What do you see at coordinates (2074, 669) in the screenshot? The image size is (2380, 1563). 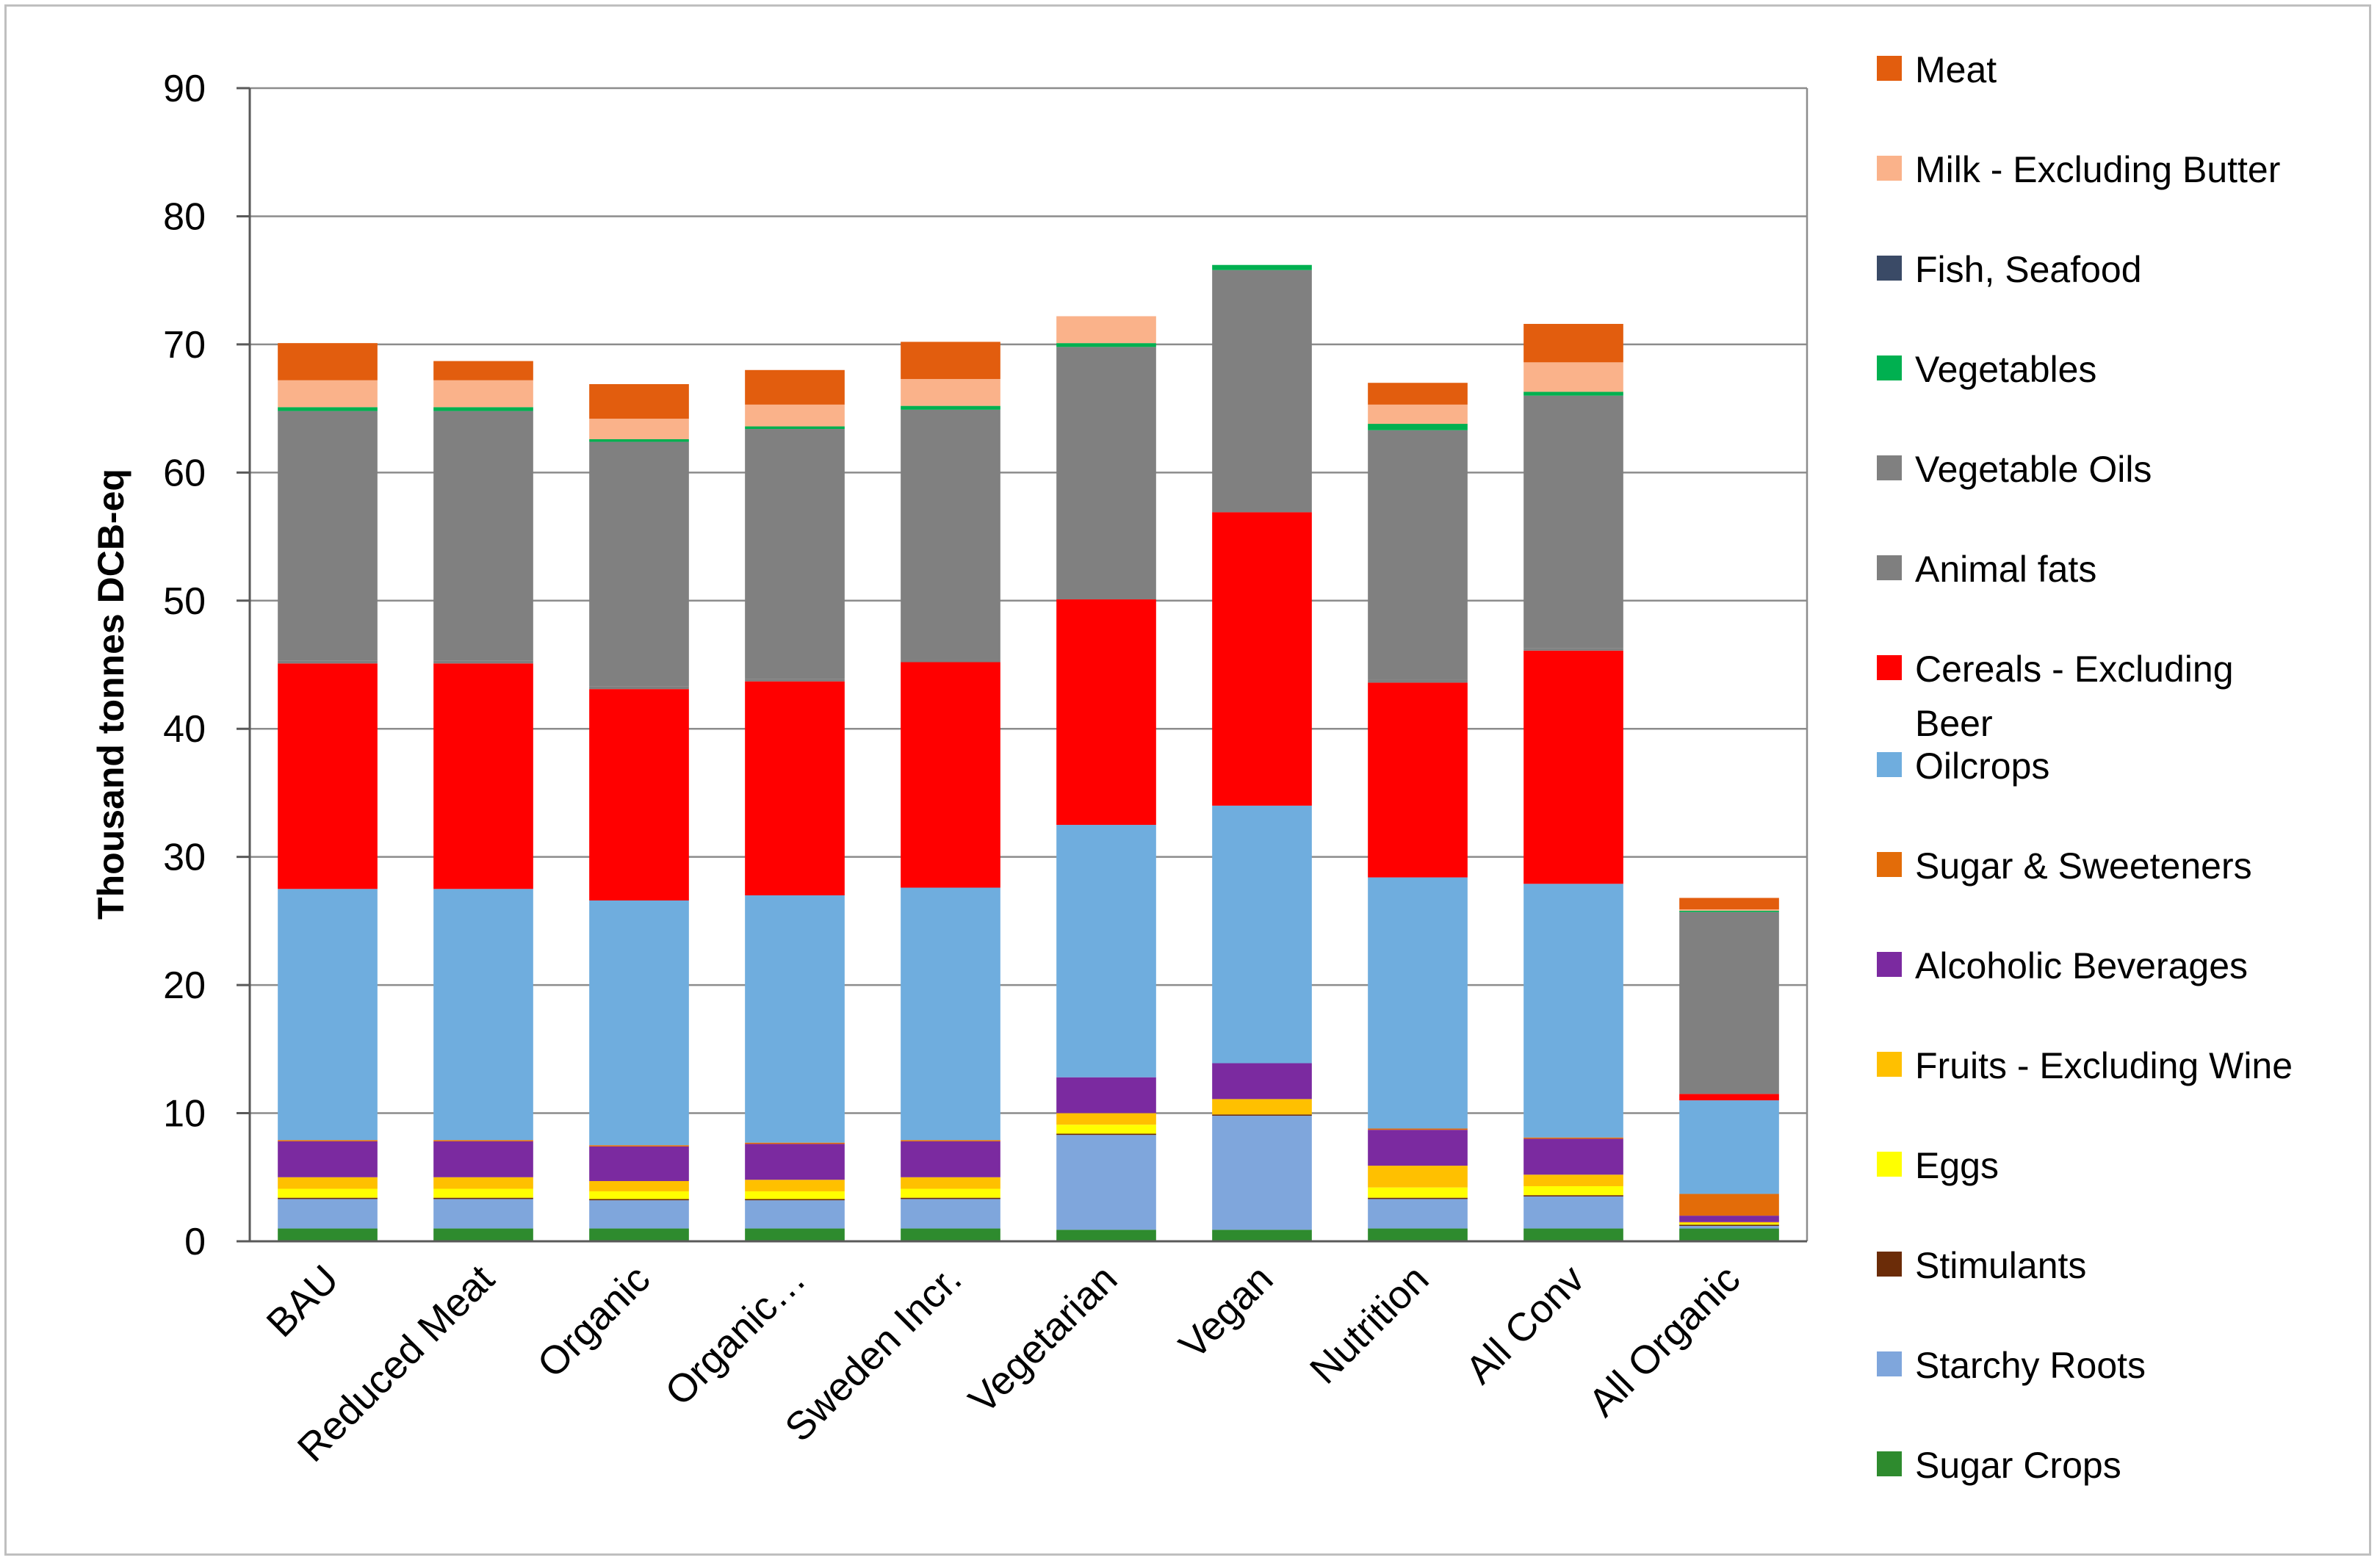 I see `legend-label: Cereals - Excluding` at bounding box center [2074, 669].